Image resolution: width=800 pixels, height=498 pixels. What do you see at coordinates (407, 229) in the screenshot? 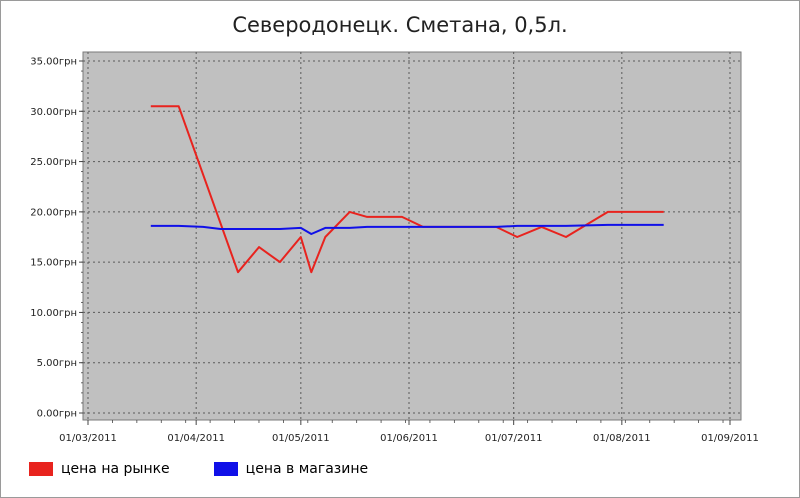
I see `series-line-store` at bounding box center [407, 229].